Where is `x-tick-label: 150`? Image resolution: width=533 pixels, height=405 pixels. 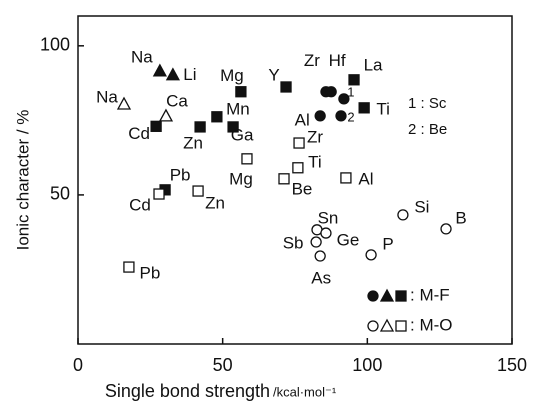 x-tick-label: 150 is located at coordinates (512, 365).